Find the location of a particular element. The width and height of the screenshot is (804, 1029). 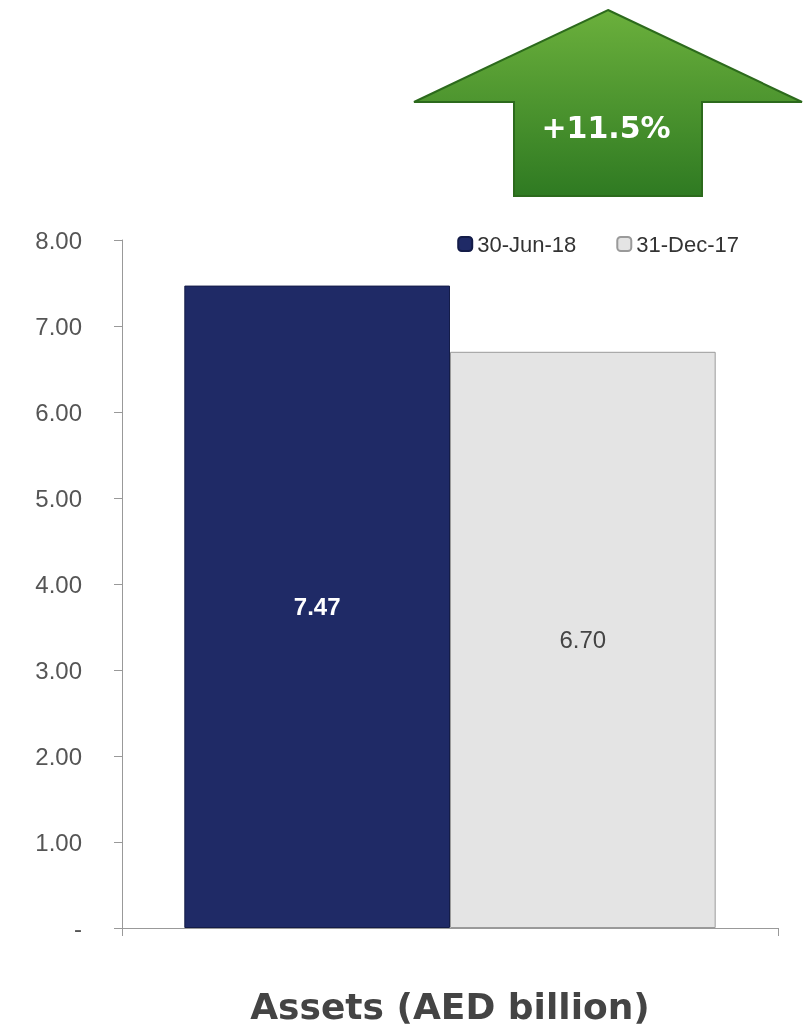

legend-label: 31-Dec-17 is located at coordinates (687, 244).